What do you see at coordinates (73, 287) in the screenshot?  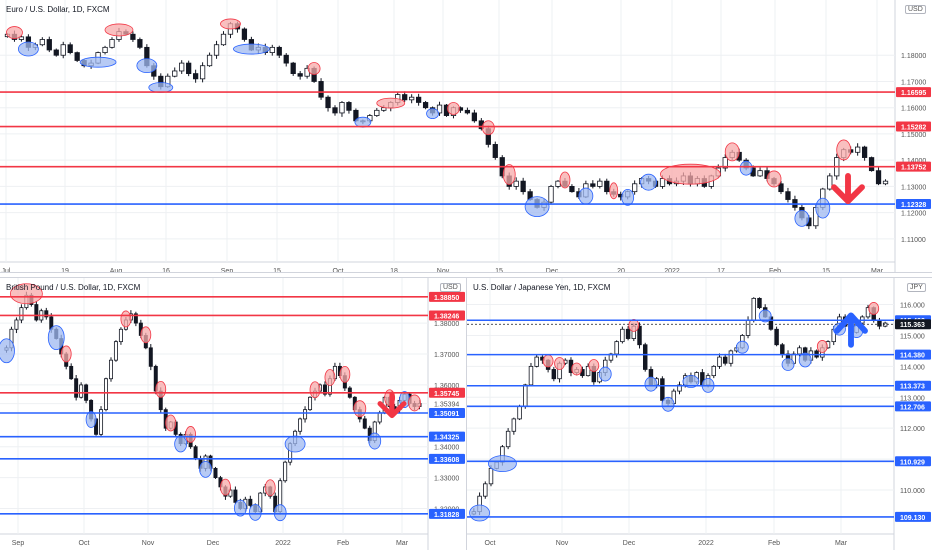 I see `chart-title-gbpusd: British Pound / U.S. Dollar, 1D, FXCM` at bounding box center [73, 287].